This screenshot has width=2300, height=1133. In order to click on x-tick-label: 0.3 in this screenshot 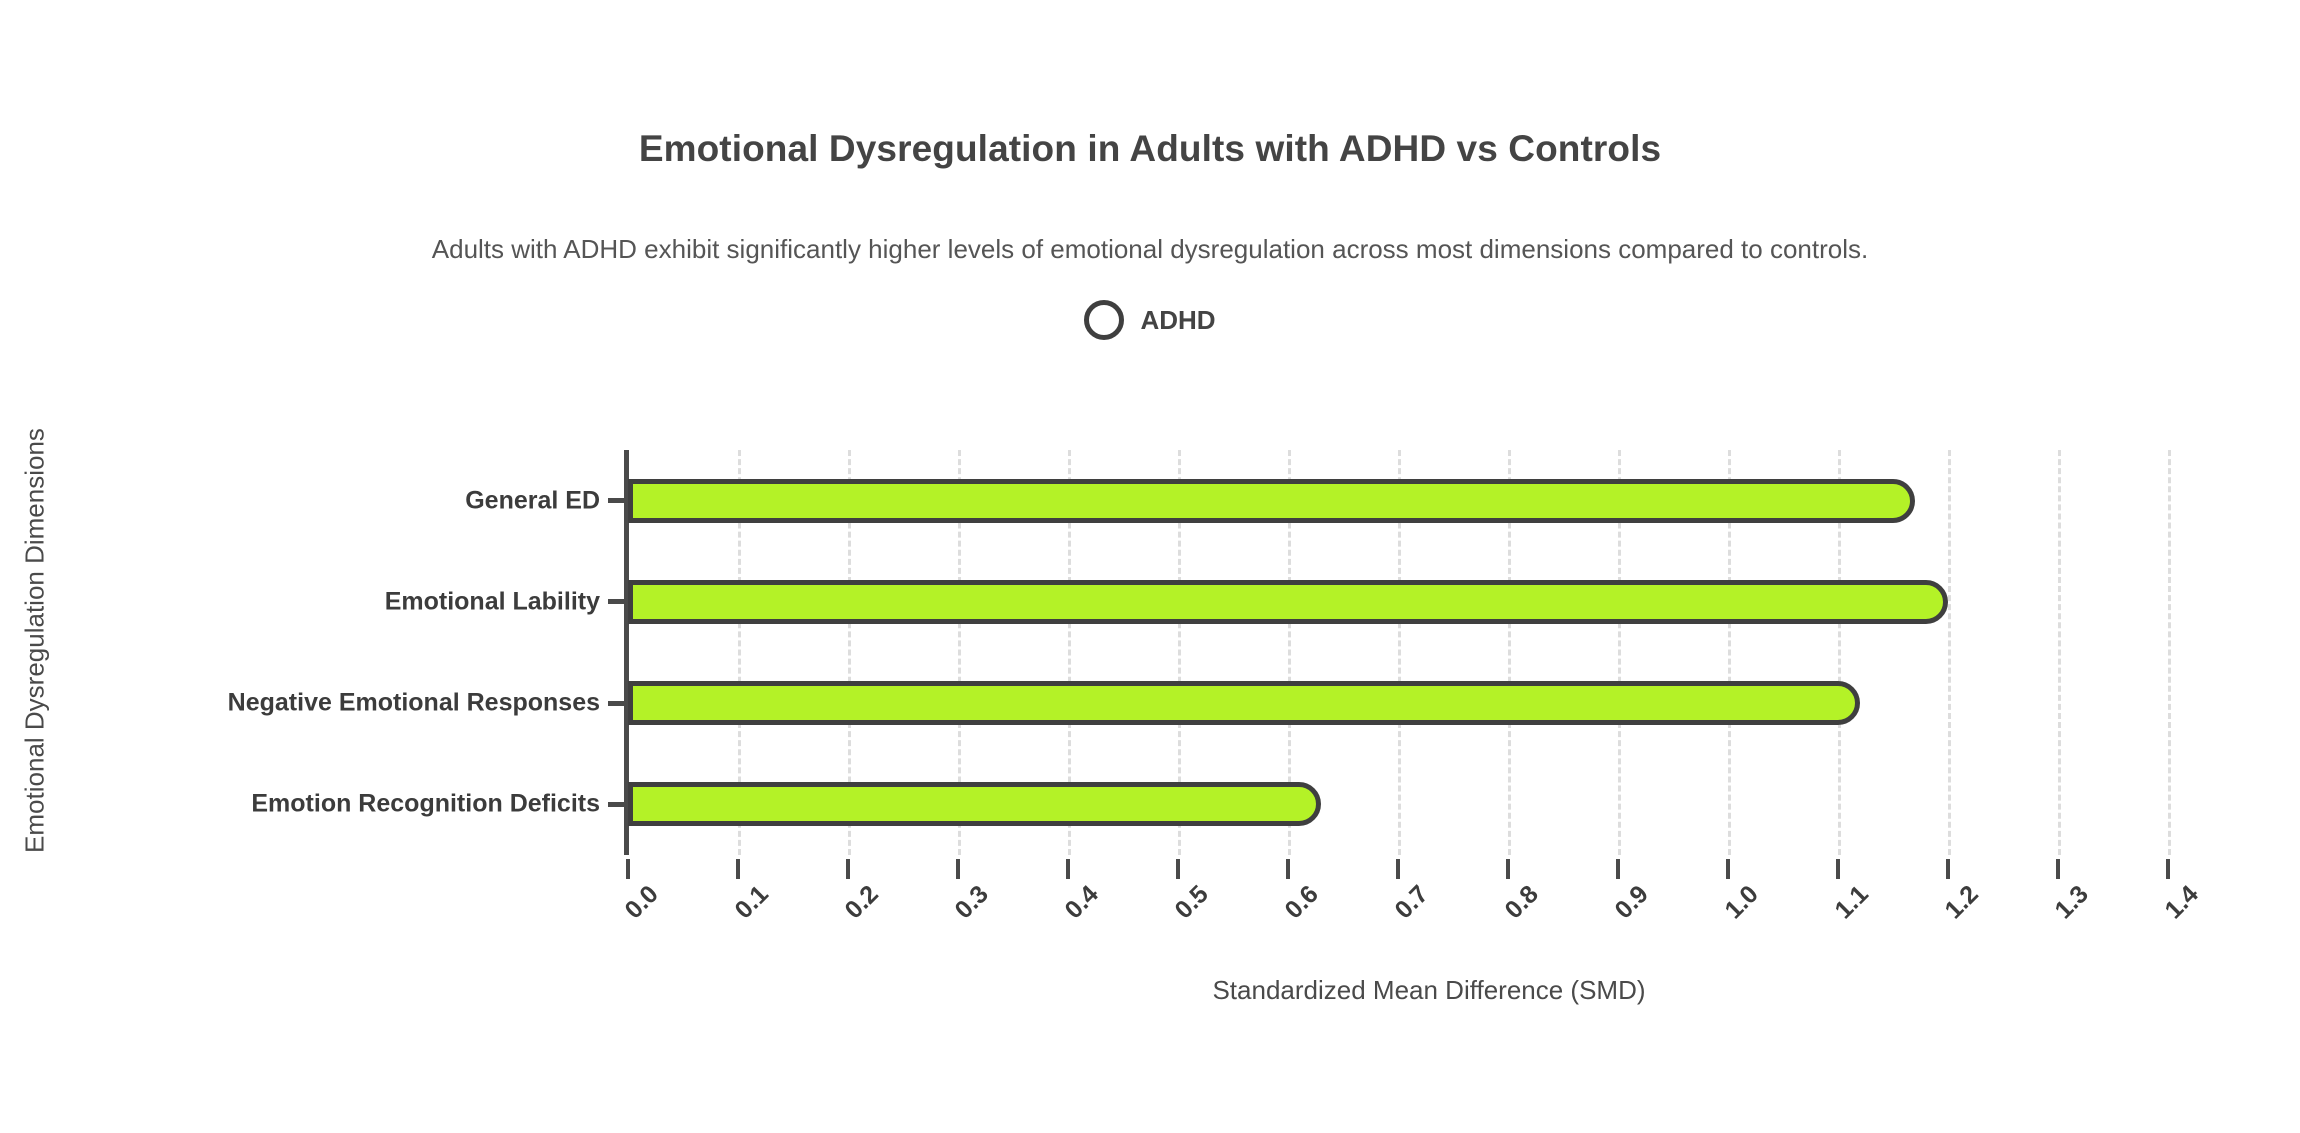, I will do `click(971, 902)`.